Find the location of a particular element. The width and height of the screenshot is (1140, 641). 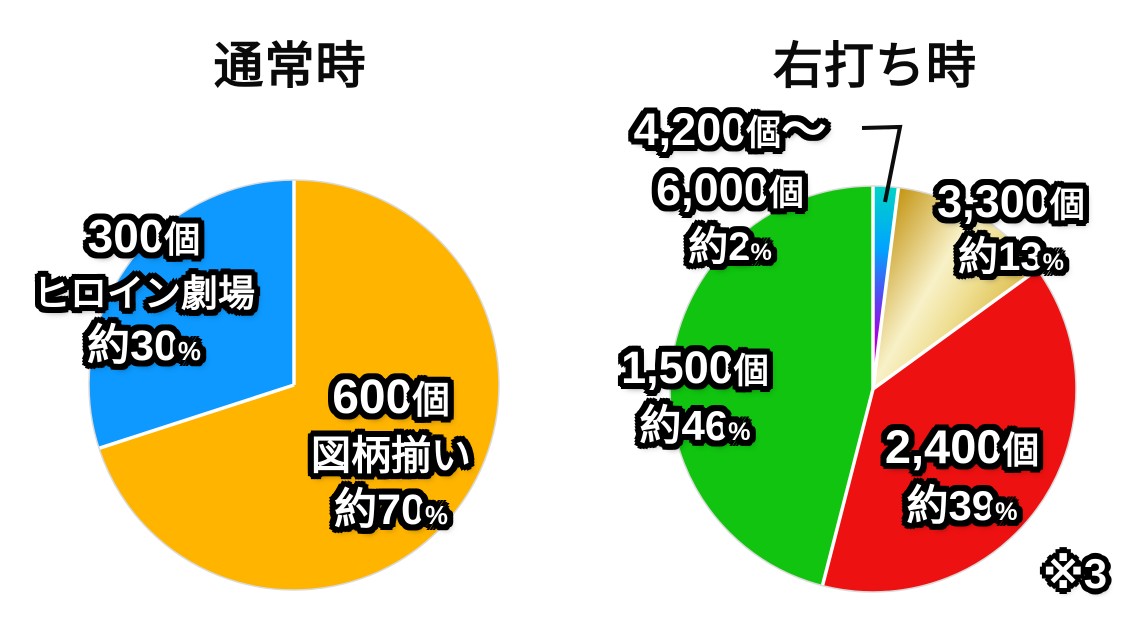

label-line-name: 図柄揃い is located at coordinates (391, 456).